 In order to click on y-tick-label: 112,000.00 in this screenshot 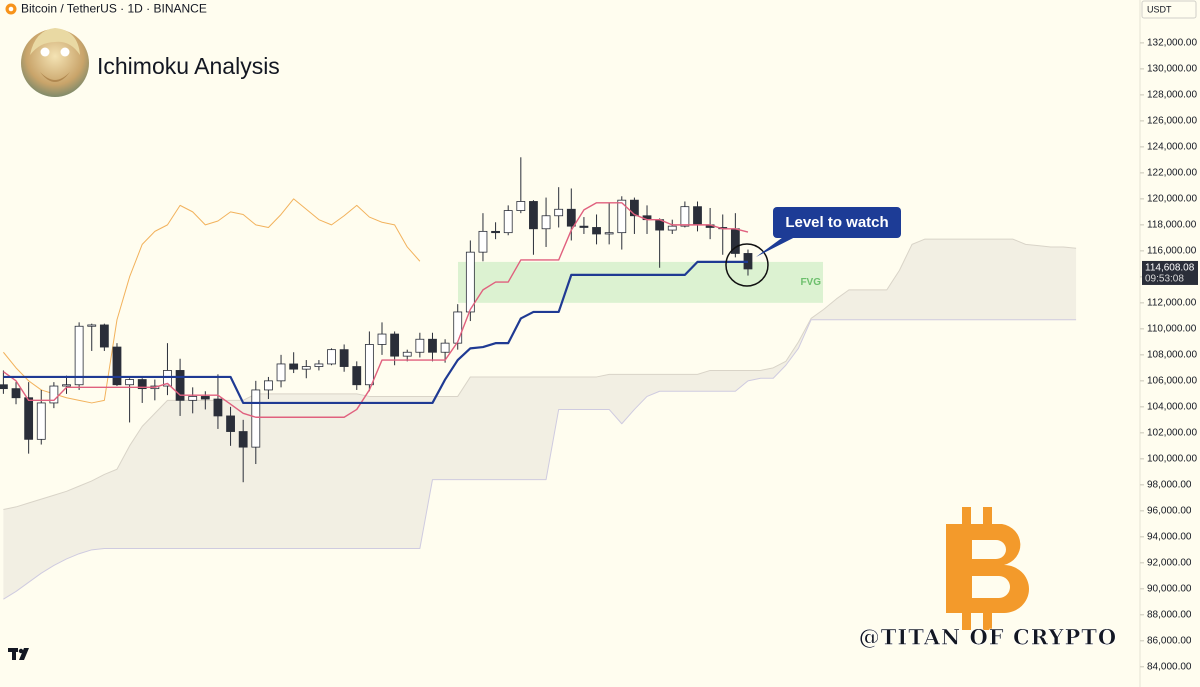, I will do `click(1172, 302)`.